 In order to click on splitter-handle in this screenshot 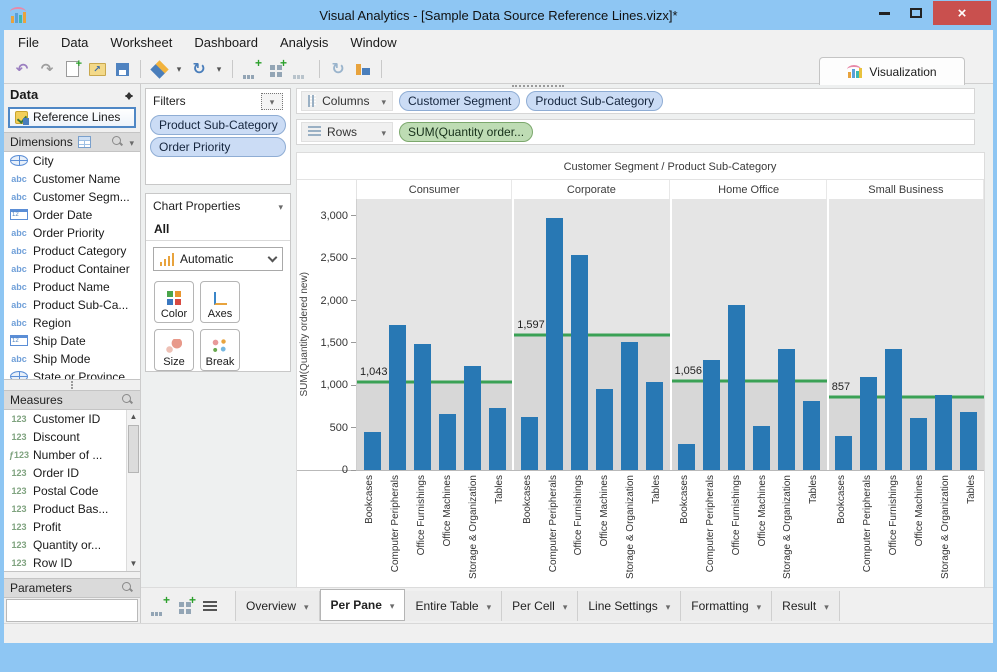, I will do `click(538, 87)`.